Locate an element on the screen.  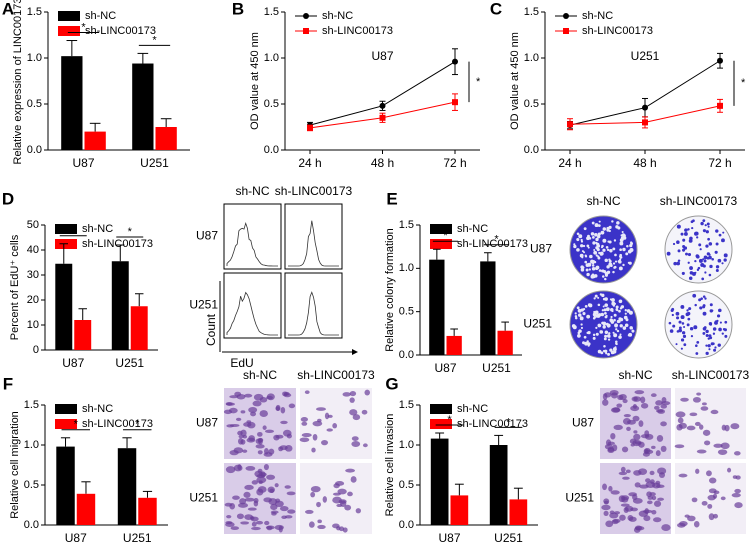
x-tick-label: U251 is located at coordinates (137, 538).